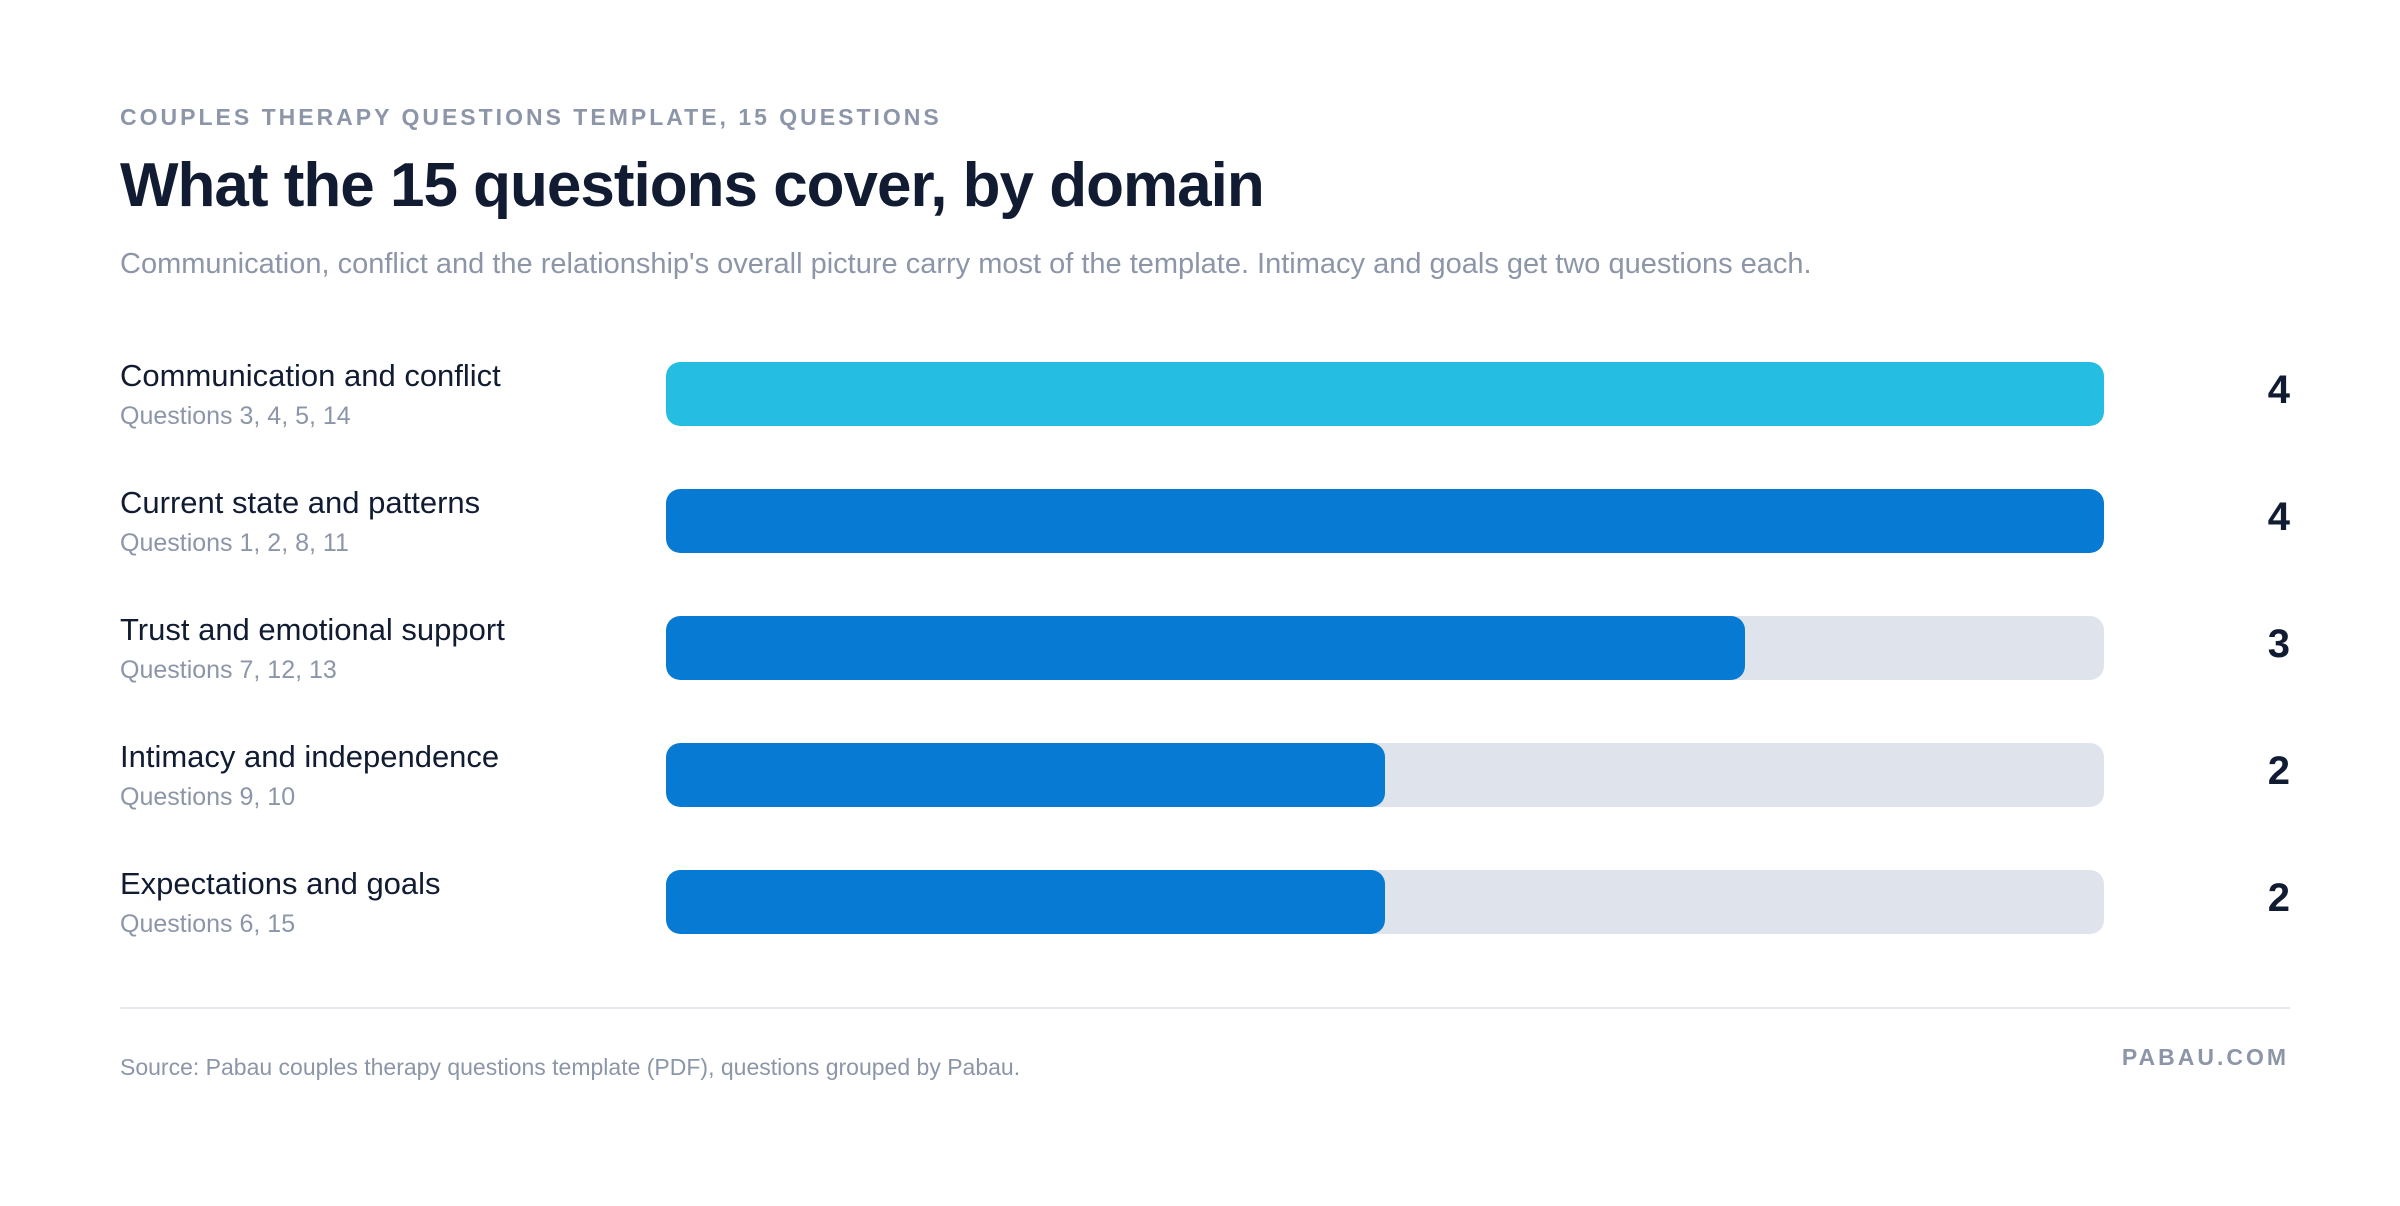  What do you see at coordinates (208, 924) in the screenshot?
I see `category-questions: Questions 6, 15` at bounding box center [208, 924].